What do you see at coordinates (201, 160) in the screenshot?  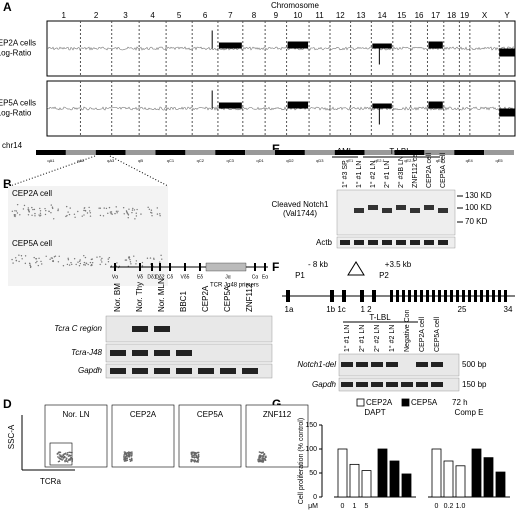 I see `band-label: qC2` at bounding box center [201, 160].